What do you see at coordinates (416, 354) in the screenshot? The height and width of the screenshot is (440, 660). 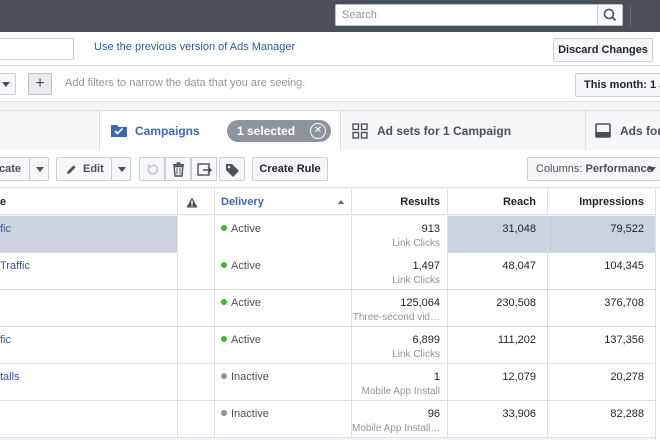 I see `result-type: Link Clicks` at bounding box center [416, 354].